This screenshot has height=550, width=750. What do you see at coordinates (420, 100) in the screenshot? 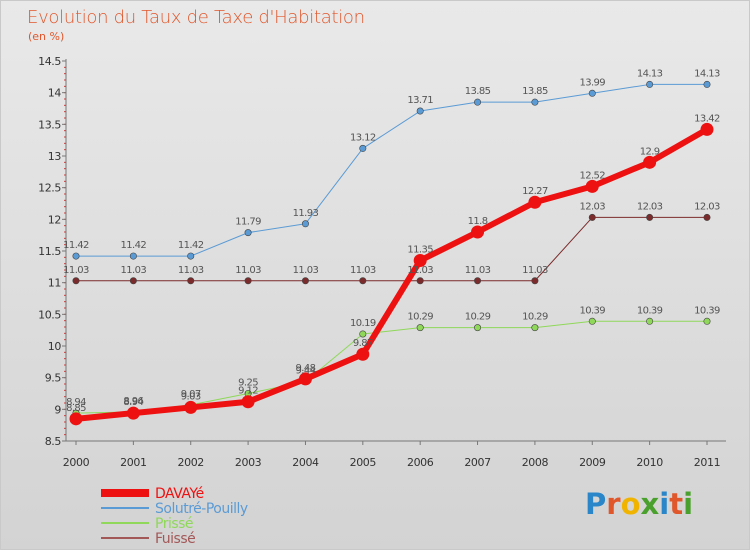
I see `data-label: 13.71` at bounding box center [420, 100].